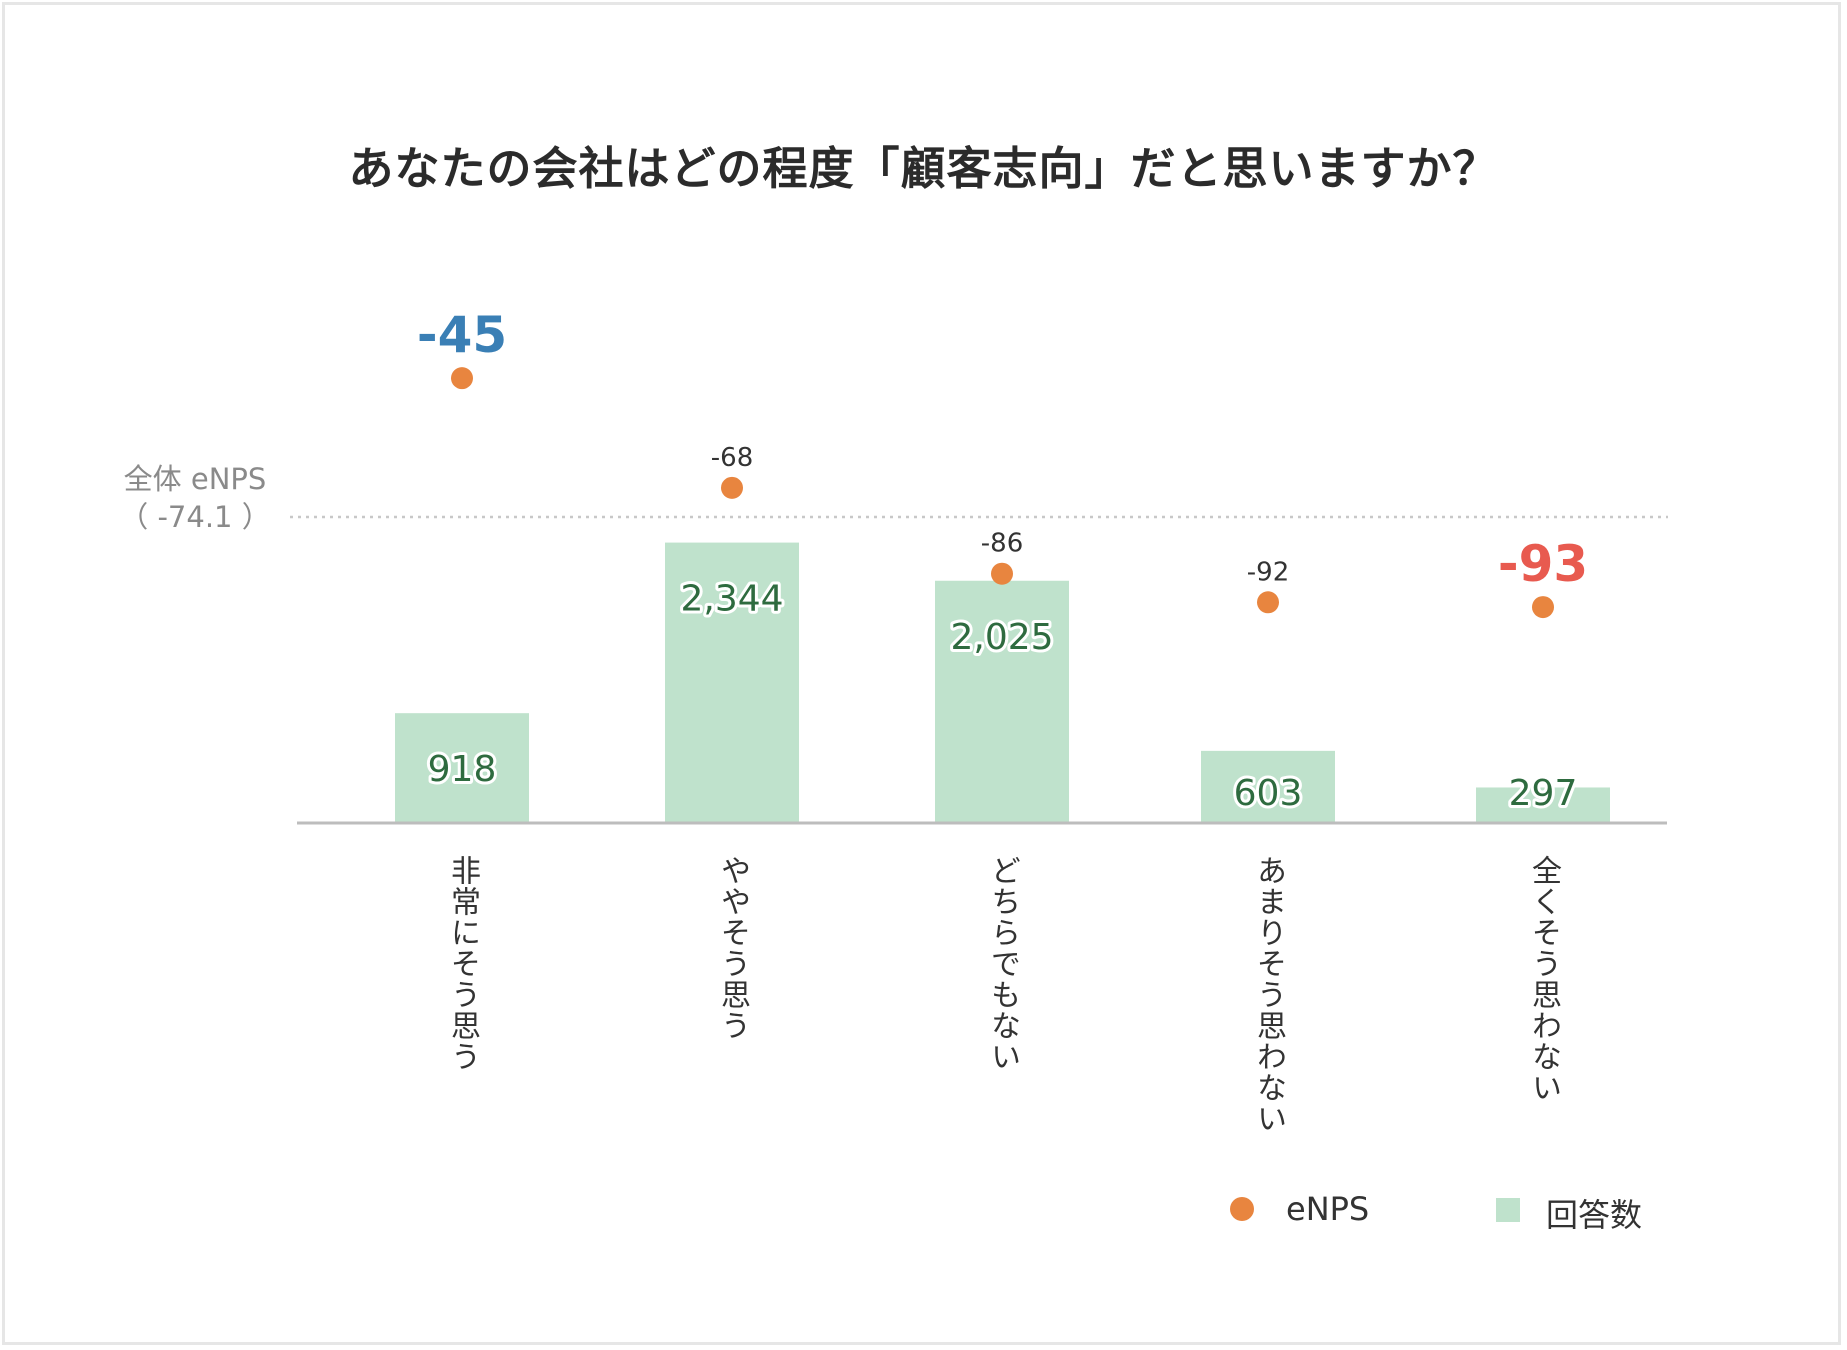  What do you see at coordinates (1002, 544) in the screenshot?
I see `enps-value-label: -86` at bounding box center [1002, 544].